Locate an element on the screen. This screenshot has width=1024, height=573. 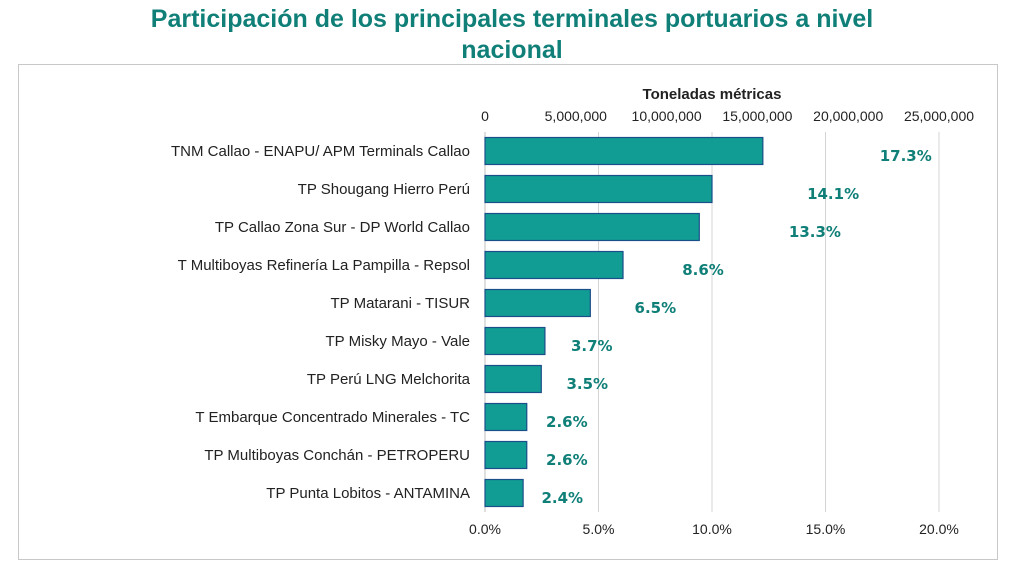
top-axis-title: Toneladas métricas is located at coordinates (712, 94).